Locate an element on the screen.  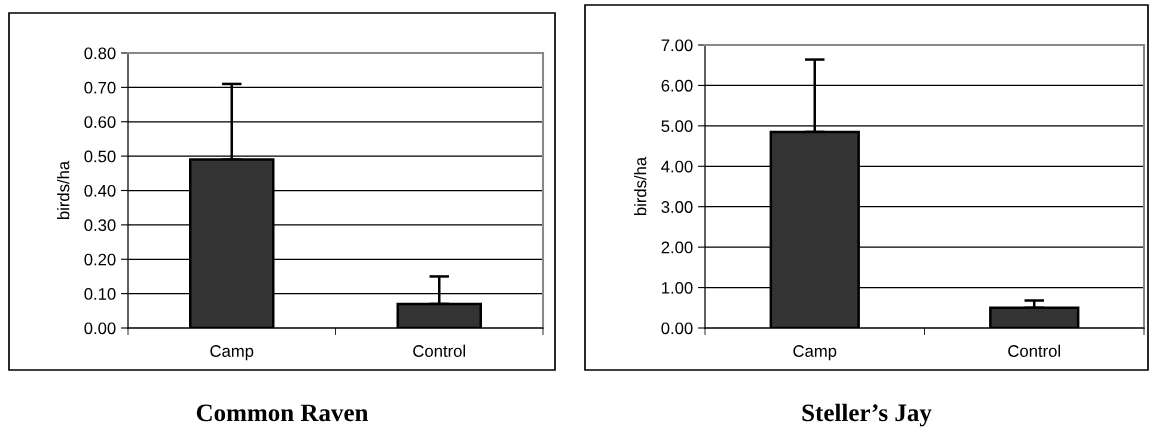
y-tick-label: 0.10 is located at coordinates (100, 294).